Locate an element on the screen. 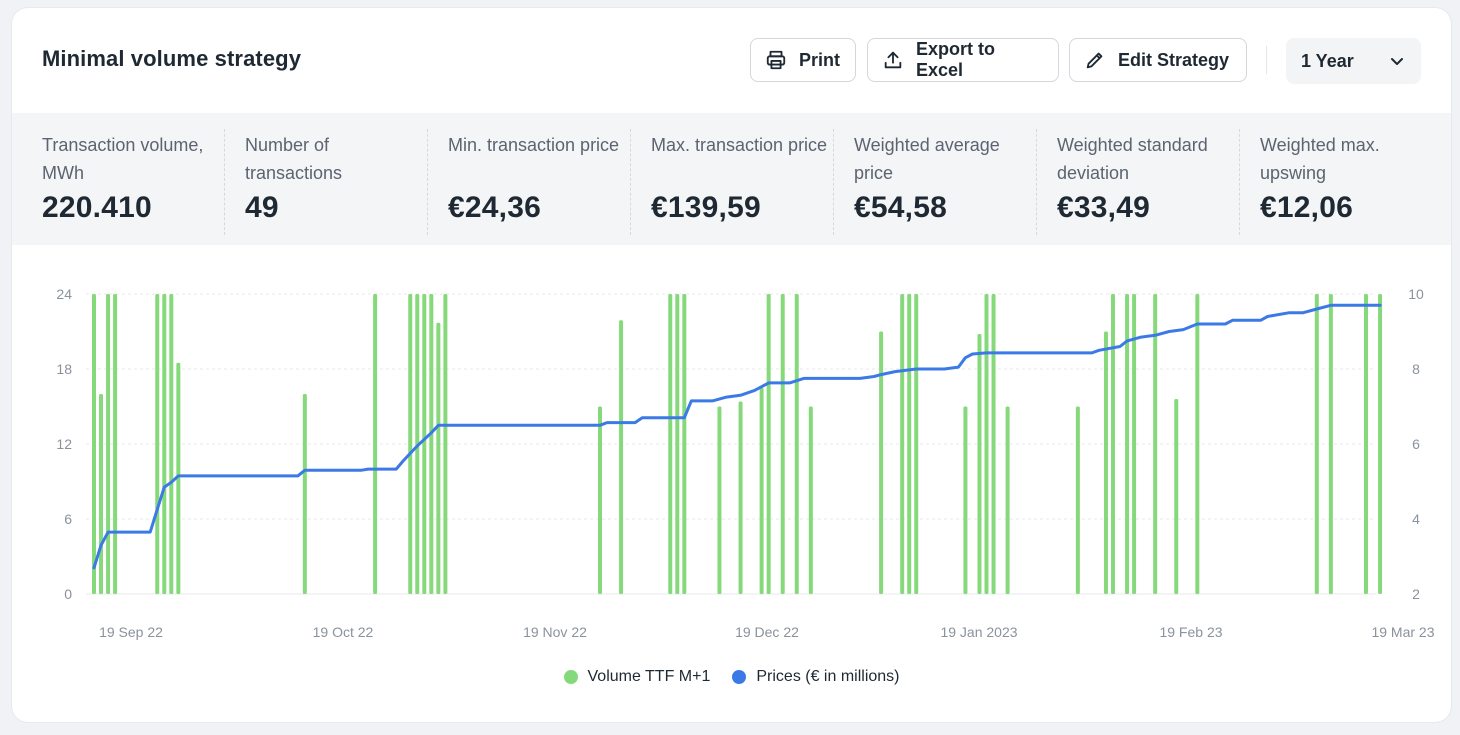  chart-legend: Volume TTF M+1 Prices (€ in millions) is located at coordinates (731, 677).